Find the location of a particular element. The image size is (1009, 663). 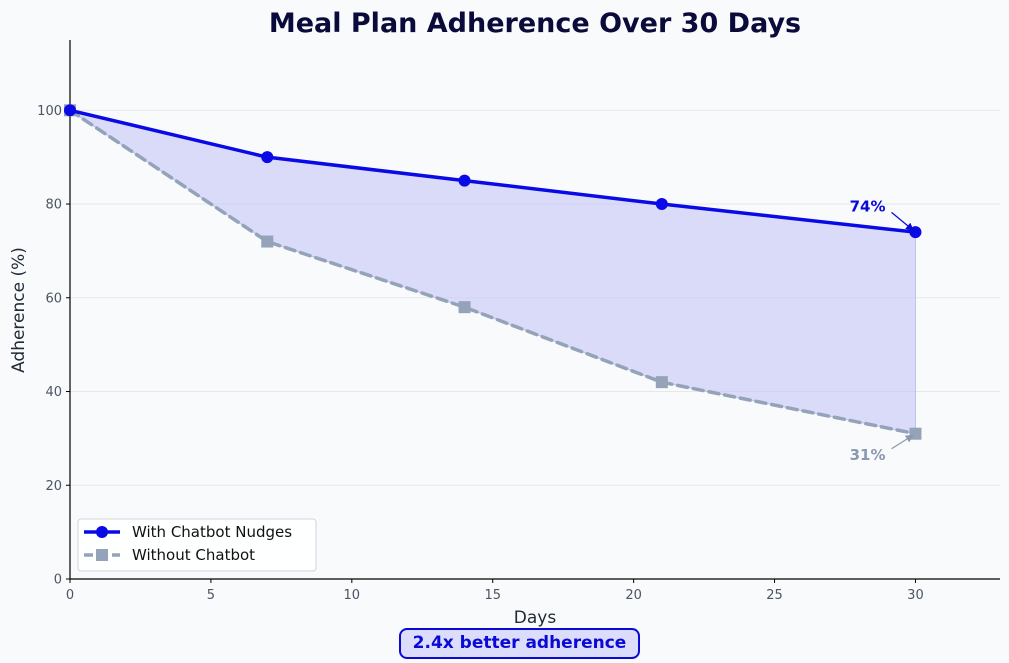

legend-marker-without-chatbot is located at coordinates (102, 555).